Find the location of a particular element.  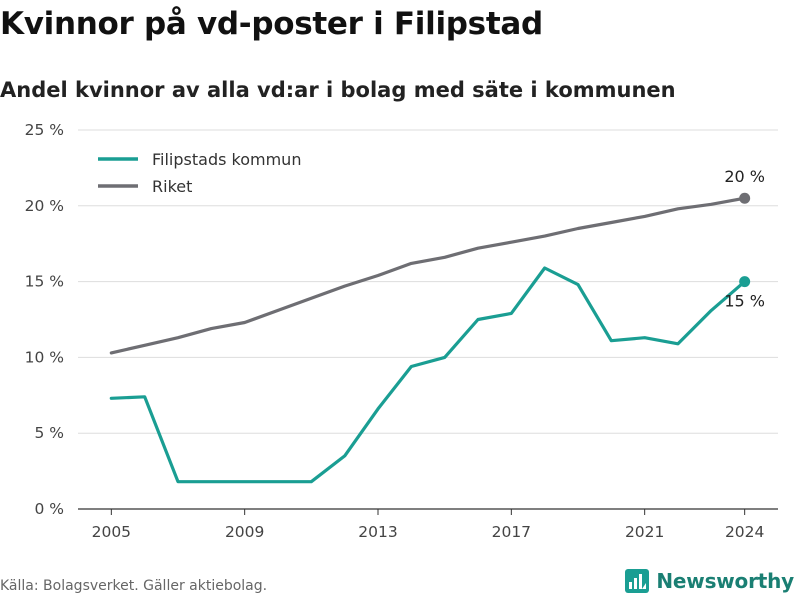

source-note: Källa: Bolagsverket. Gäller aktiebolag. is located at coordinates (134, 586).